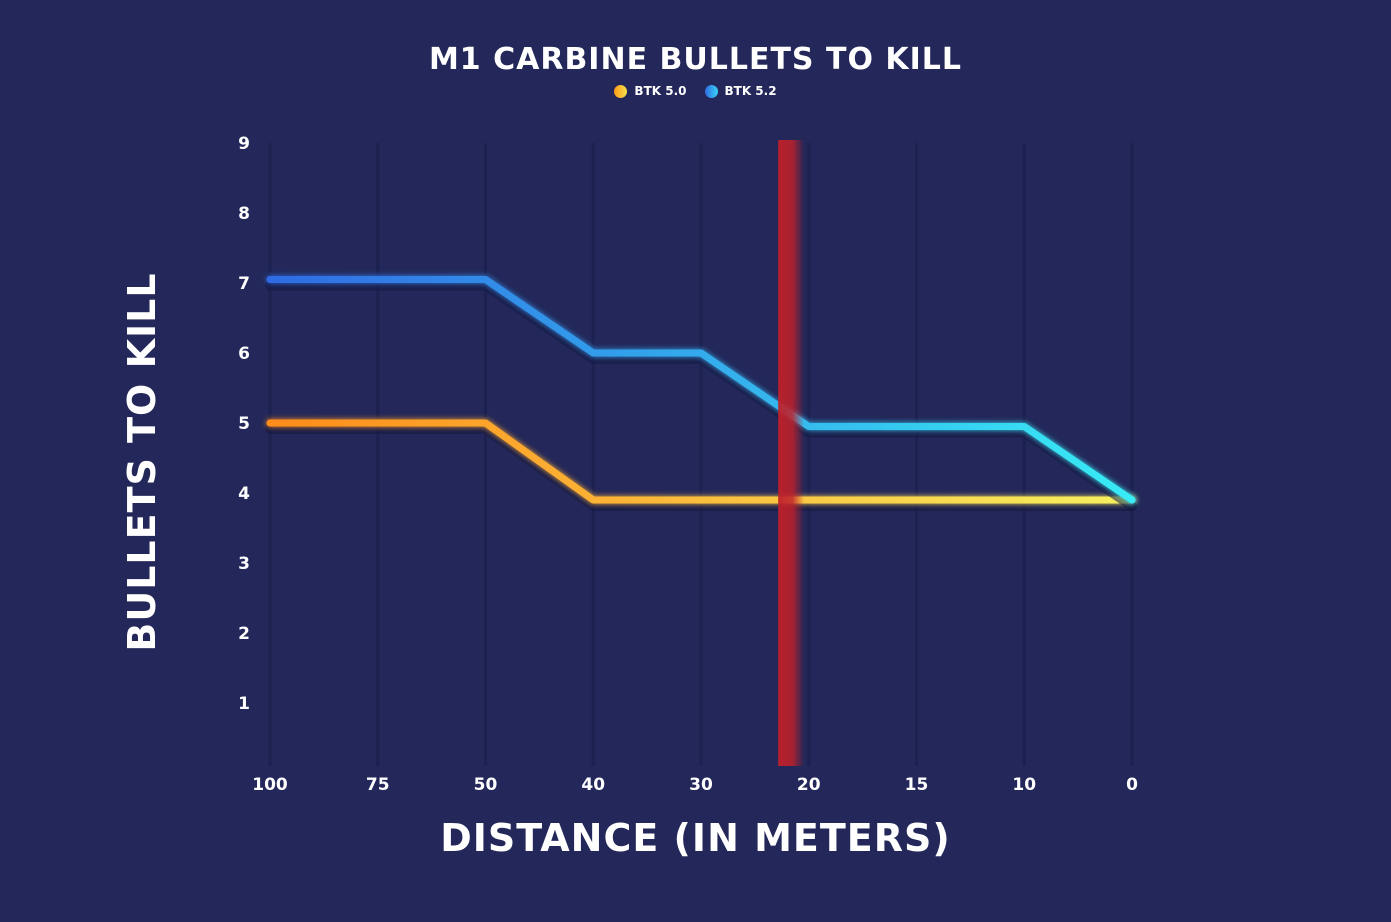 The height and width of the screenshot is (922, 1391). What do you see at coordinates (1024, 785) in the screenshot?
I see `x-tick-label-10: 10` at bounding box center [1024, 785].